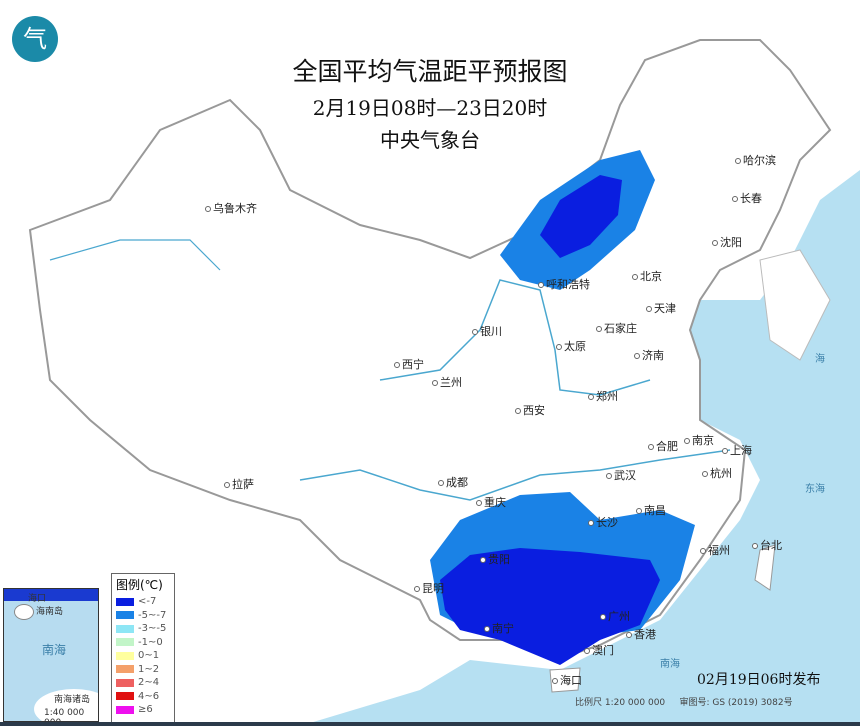  Describe the element at coordinates (670, 664) in the screenshot. I see `sea-label-south: 南海` at that location.